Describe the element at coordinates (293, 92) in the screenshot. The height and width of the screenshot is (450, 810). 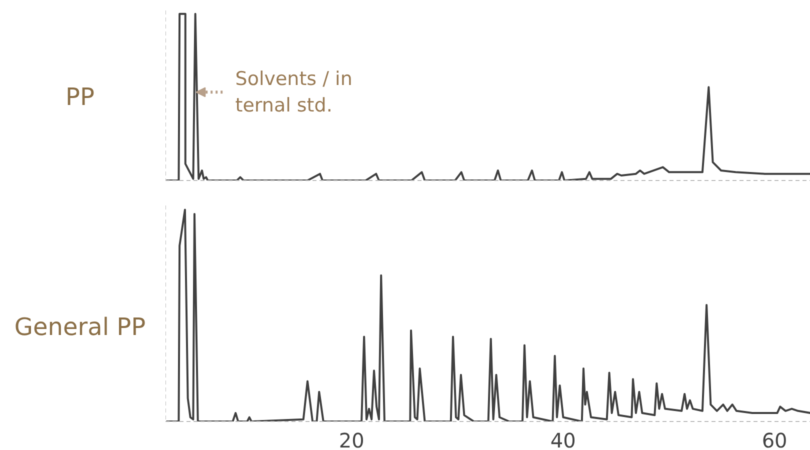
I see `annotation: Solvents / in ternal std.` at that location.